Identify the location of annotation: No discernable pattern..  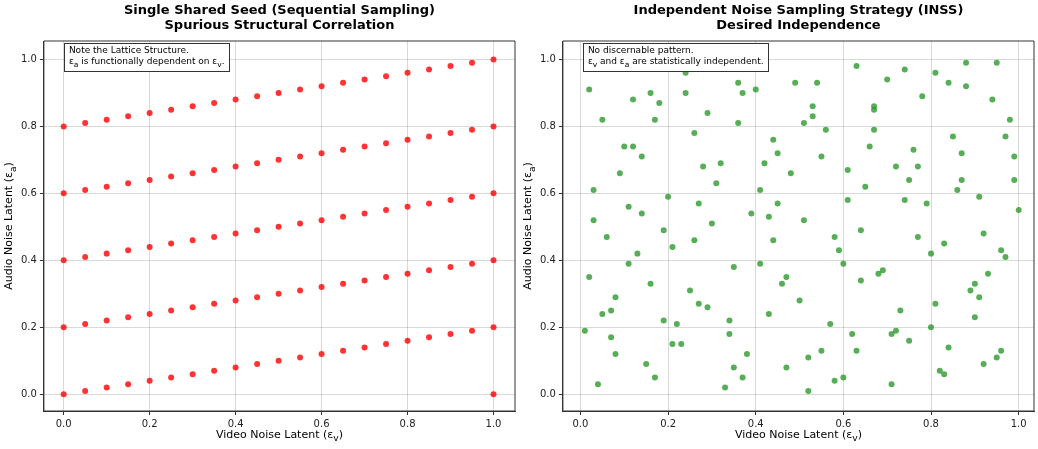
(640, 50).